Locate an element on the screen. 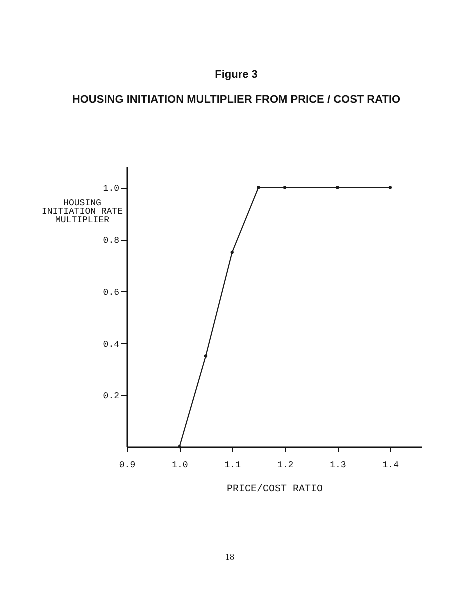  chart-title: Figure 3 is located at coordinates (236, 75).